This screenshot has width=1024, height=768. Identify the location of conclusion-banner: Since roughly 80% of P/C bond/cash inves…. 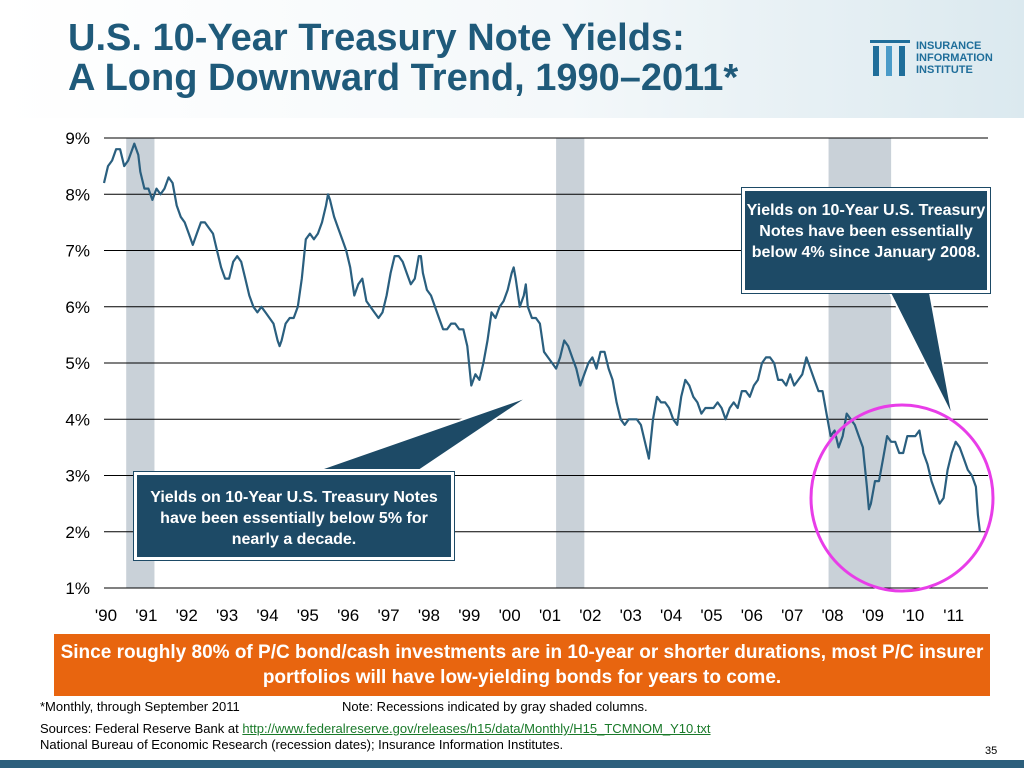
(522, 665).